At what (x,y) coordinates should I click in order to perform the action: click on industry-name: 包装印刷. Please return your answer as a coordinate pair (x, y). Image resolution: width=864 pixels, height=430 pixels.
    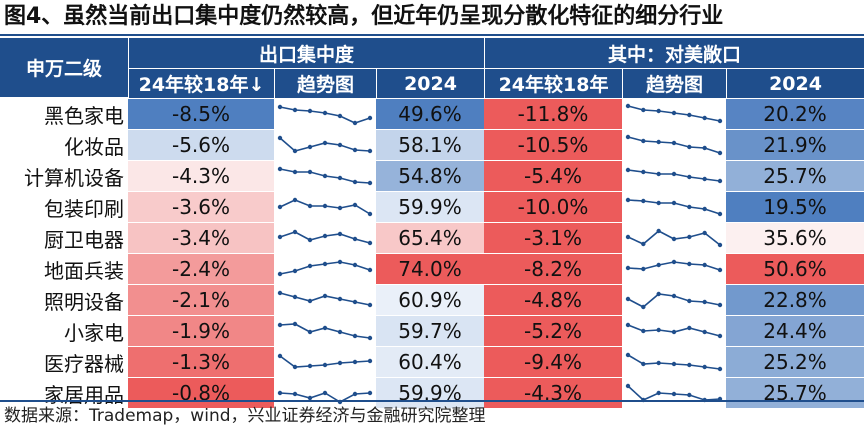
    Looking at the image, I should click on (64, 206).